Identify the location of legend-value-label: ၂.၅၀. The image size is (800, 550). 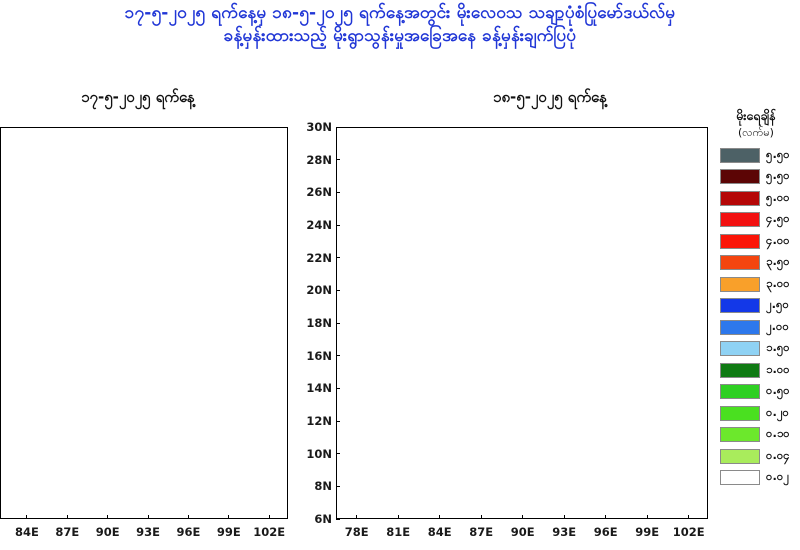
(777, 304).